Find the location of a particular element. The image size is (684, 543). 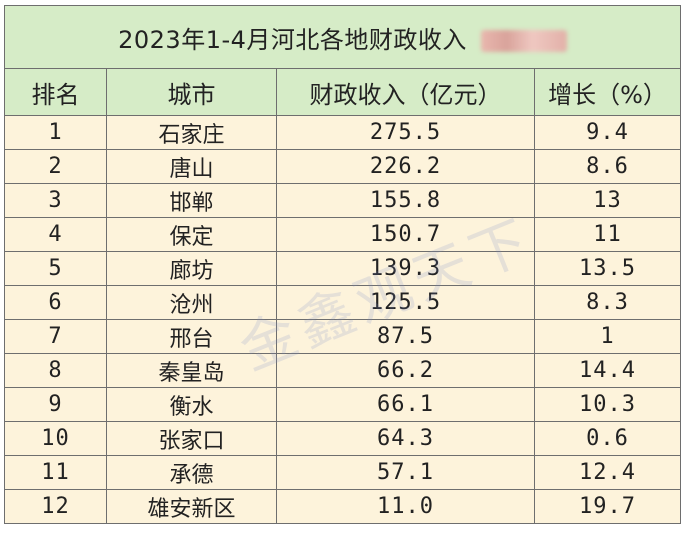

city-cell: 张家口 is located at coordinates (191, 438).